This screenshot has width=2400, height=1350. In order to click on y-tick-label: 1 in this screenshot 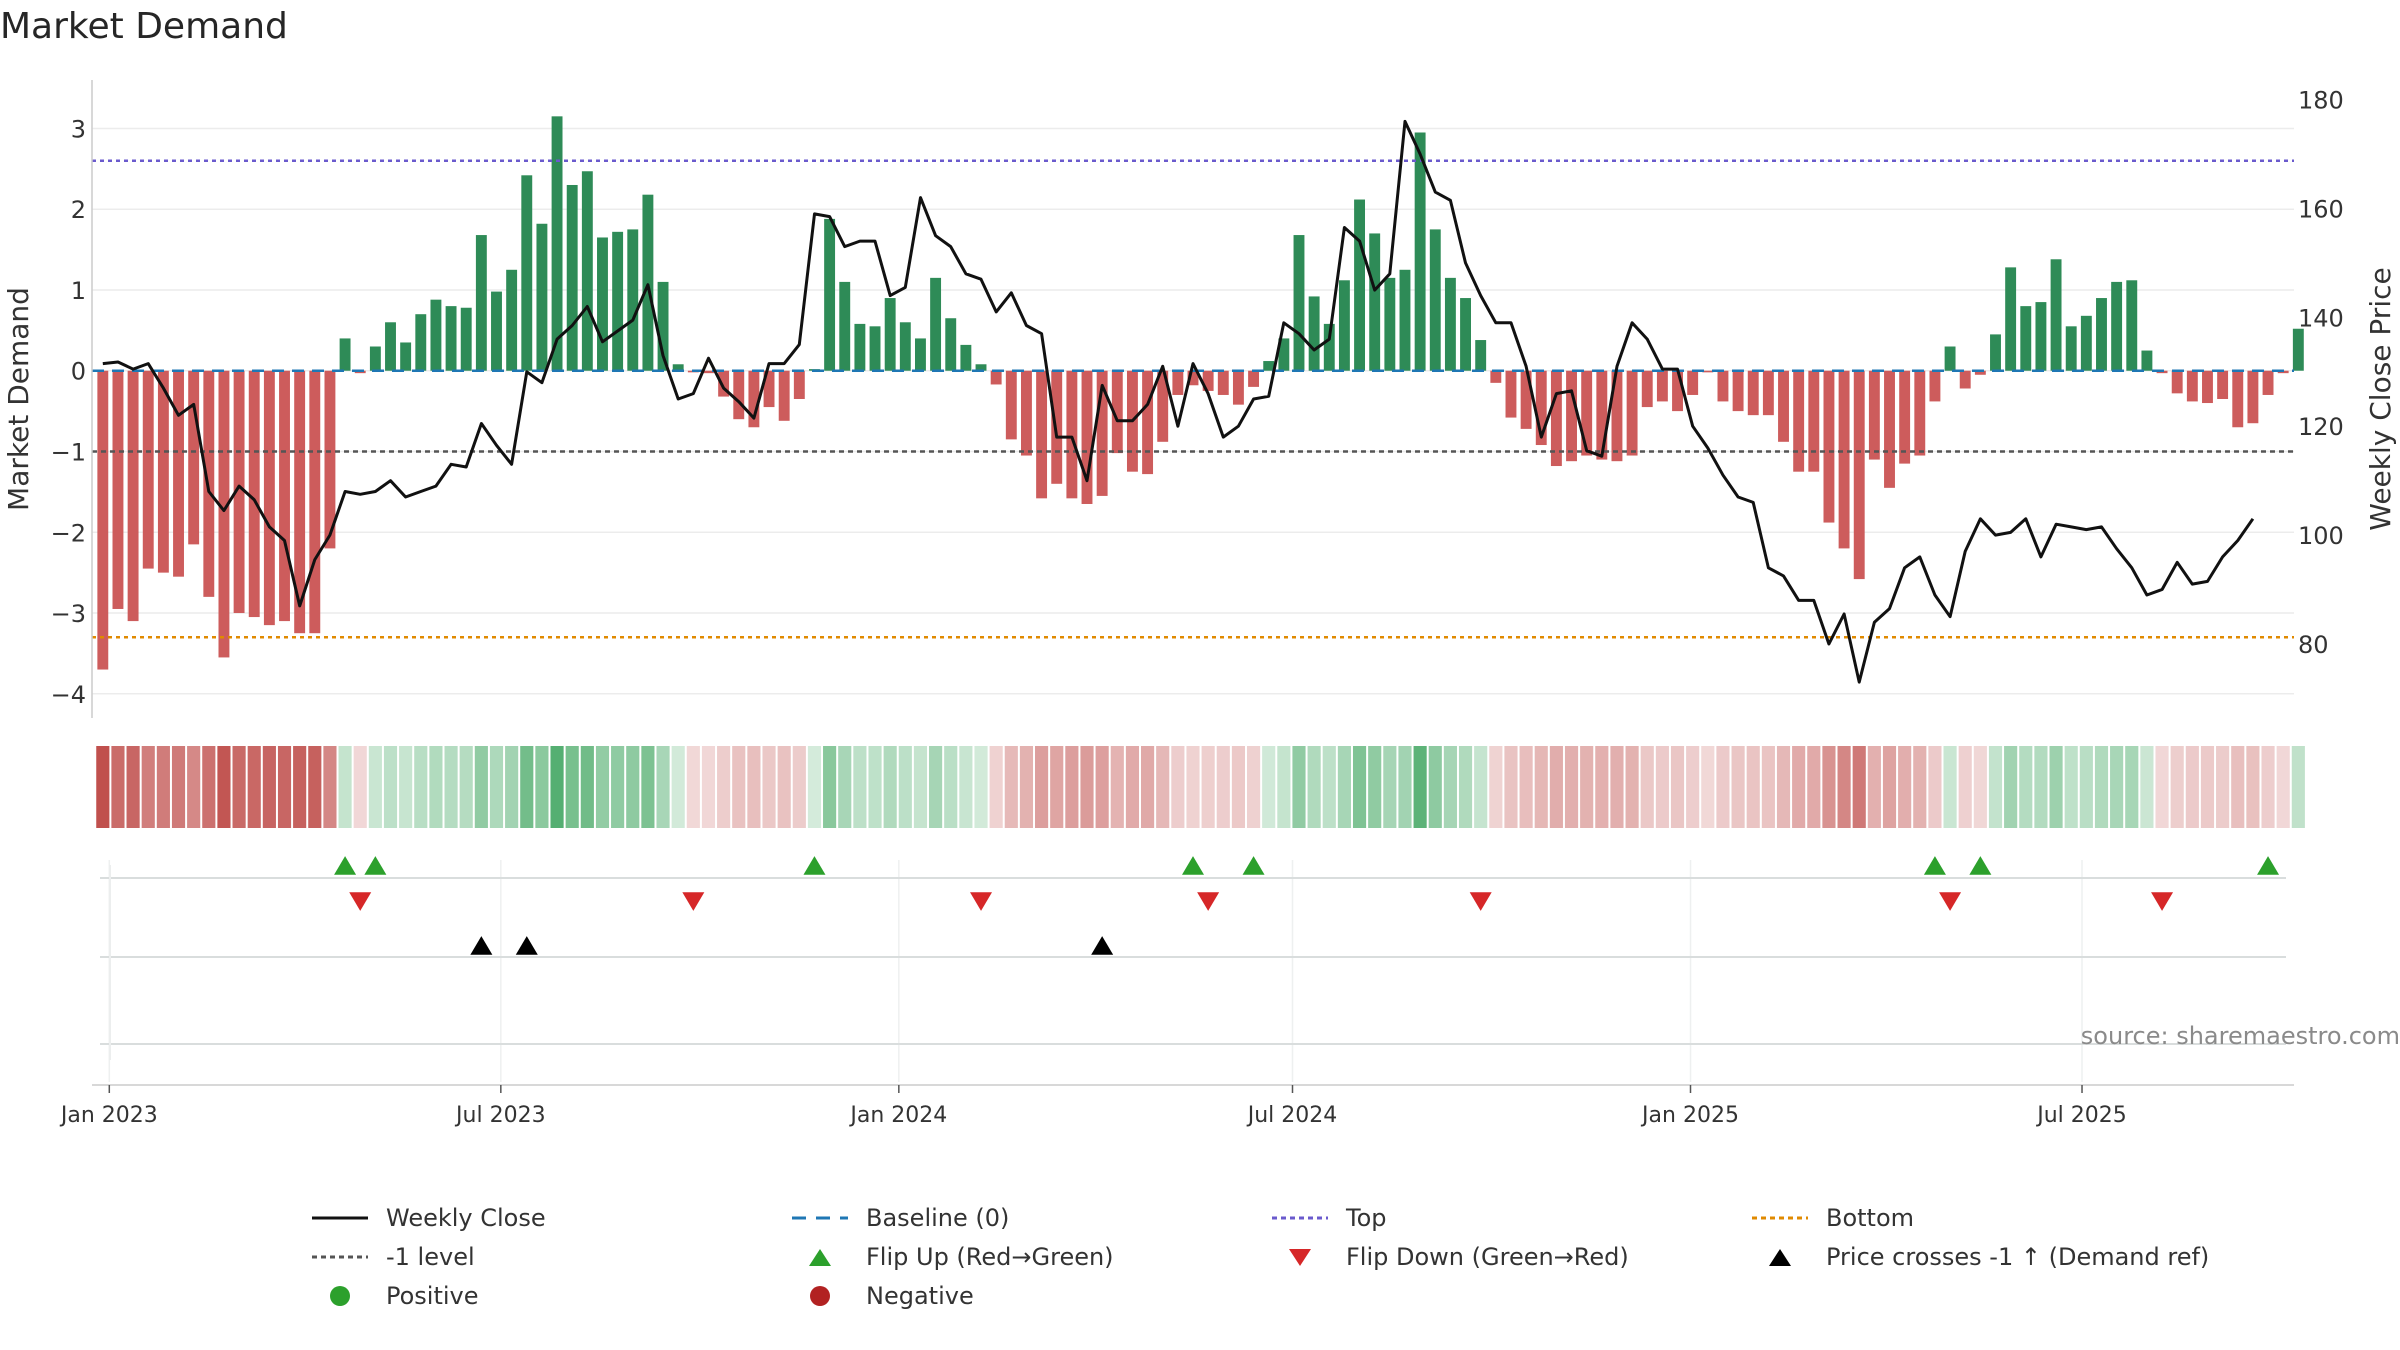, I will do `click(78, 291)`.